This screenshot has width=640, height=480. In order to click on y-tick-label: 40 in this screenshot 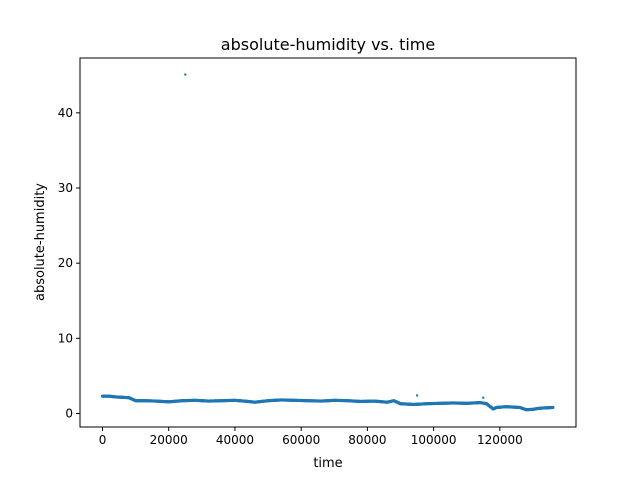, I will do `click(65, 113)`.